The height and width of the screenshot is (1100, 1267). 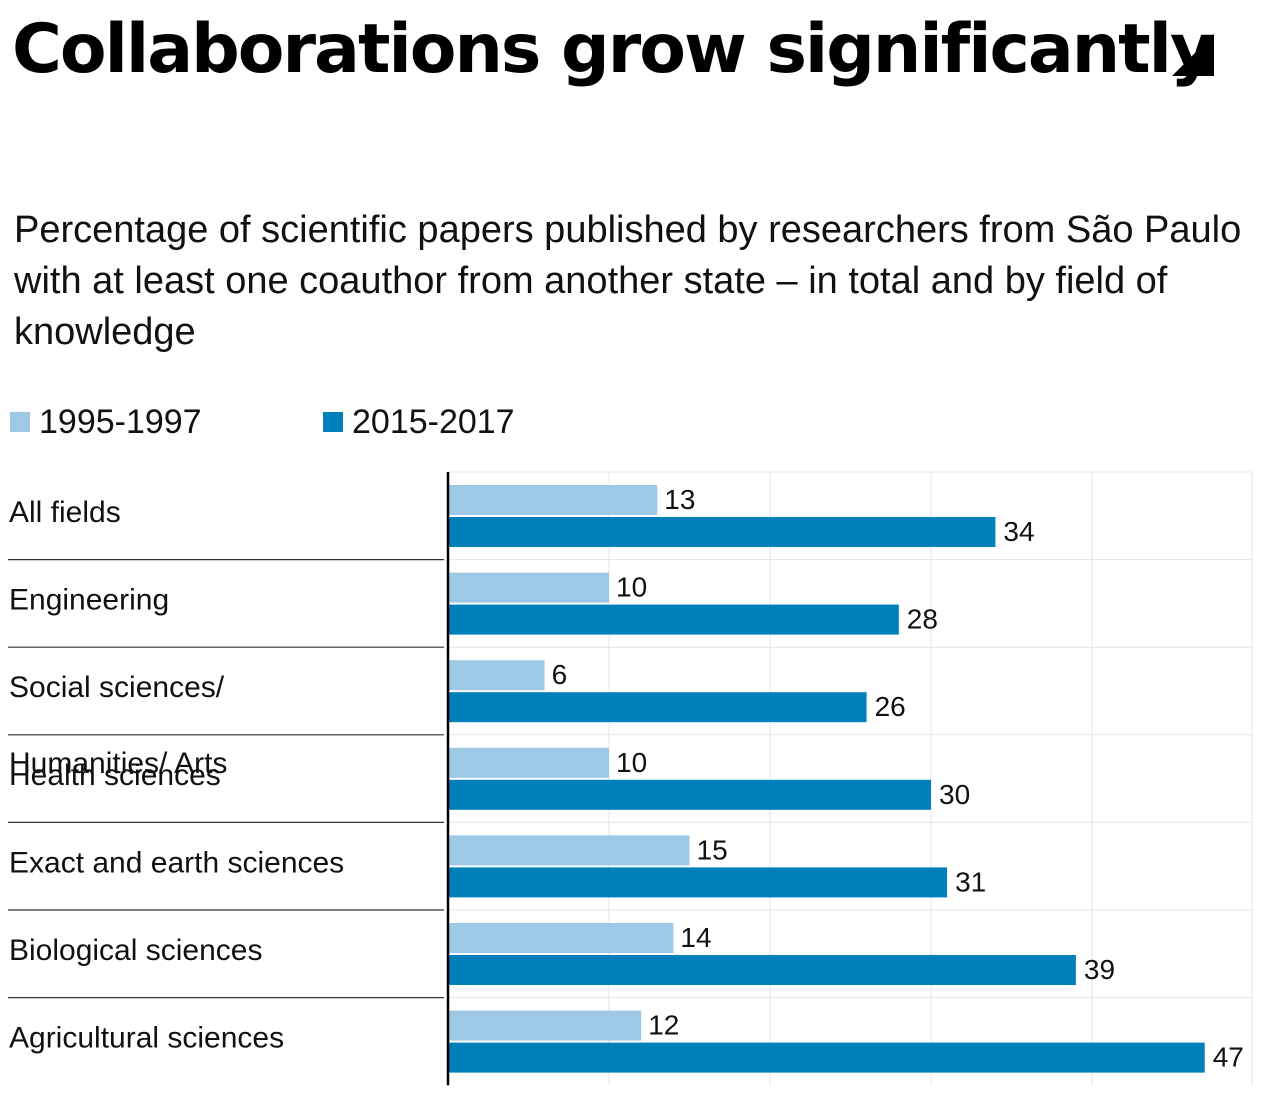 I want to click on legend-label: 2015-2017, so click(x=433, y=421).